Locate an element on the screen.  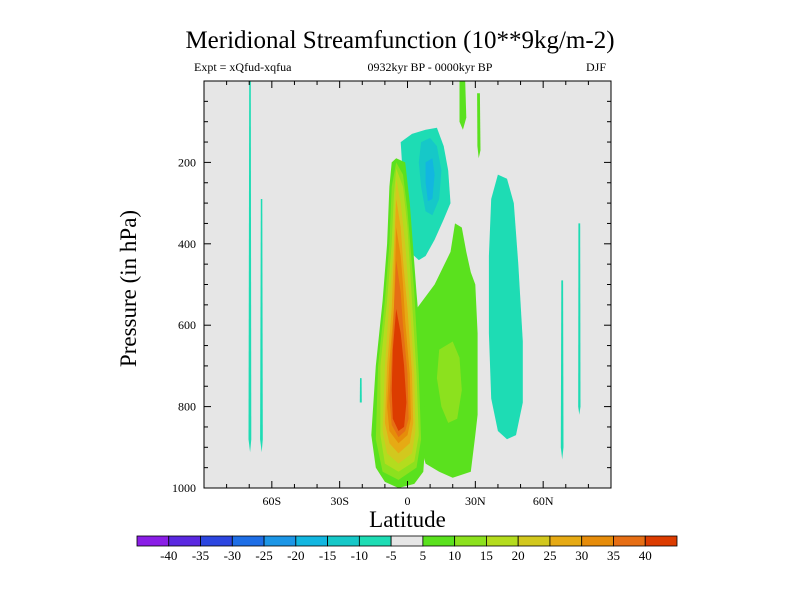
x-axis-title: Latitude is located at coordinates (407, 519).